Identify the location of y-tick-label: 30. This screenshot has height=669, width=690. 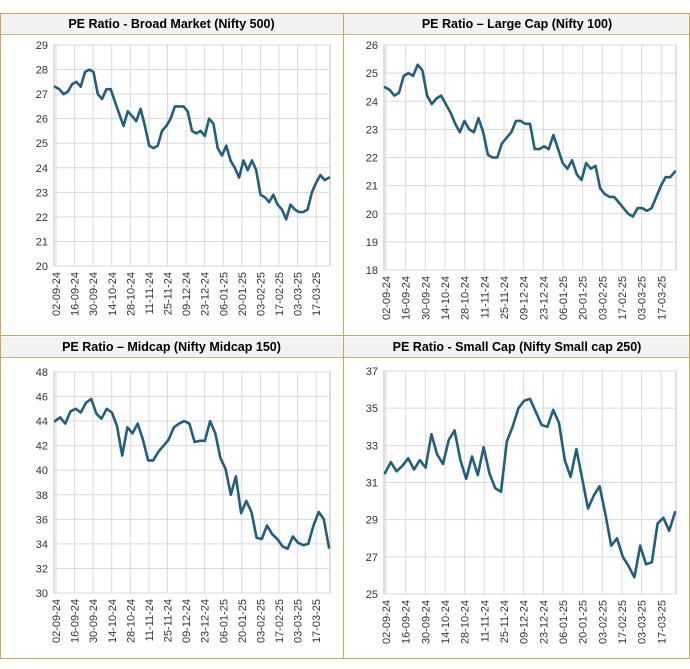
(42, 594).